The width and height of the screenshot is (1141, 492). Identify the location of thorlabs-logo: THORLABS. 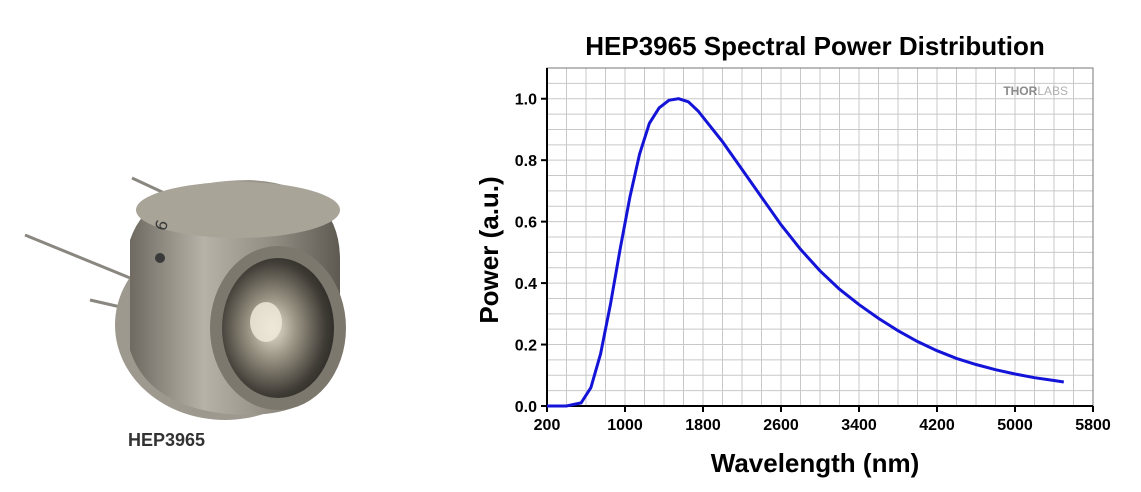
(1035, 91).